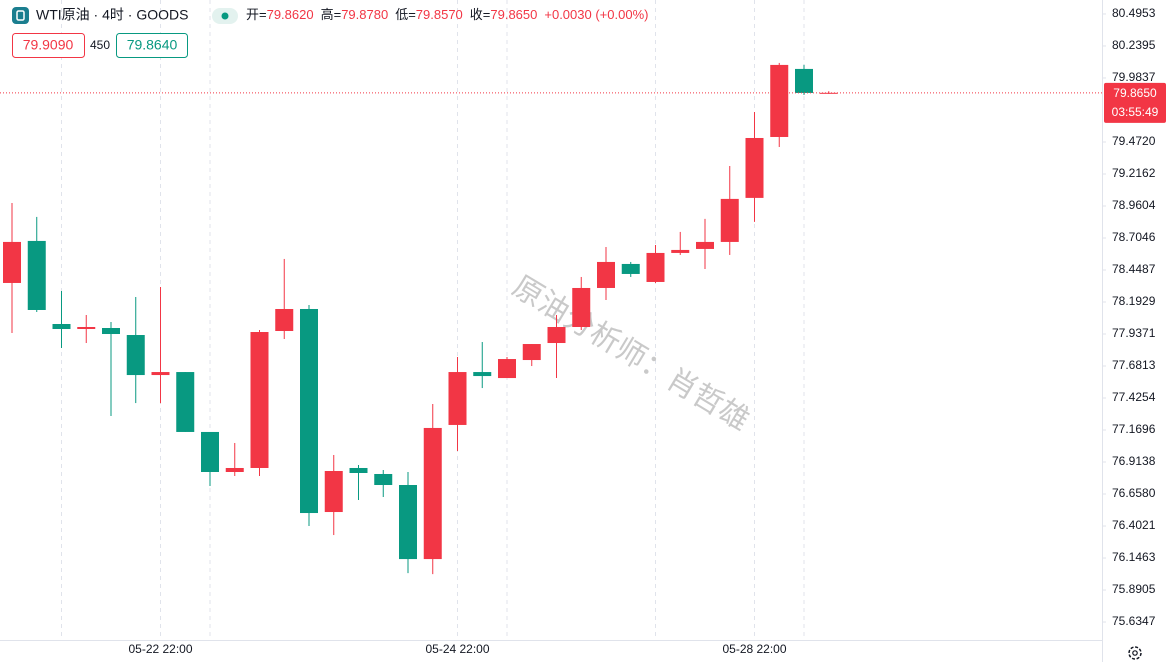  What do you see at coordinates (1134, 141) in the screenshot?
I see `y-tick-label: 79.4720` at bounding box center [1134, 141].